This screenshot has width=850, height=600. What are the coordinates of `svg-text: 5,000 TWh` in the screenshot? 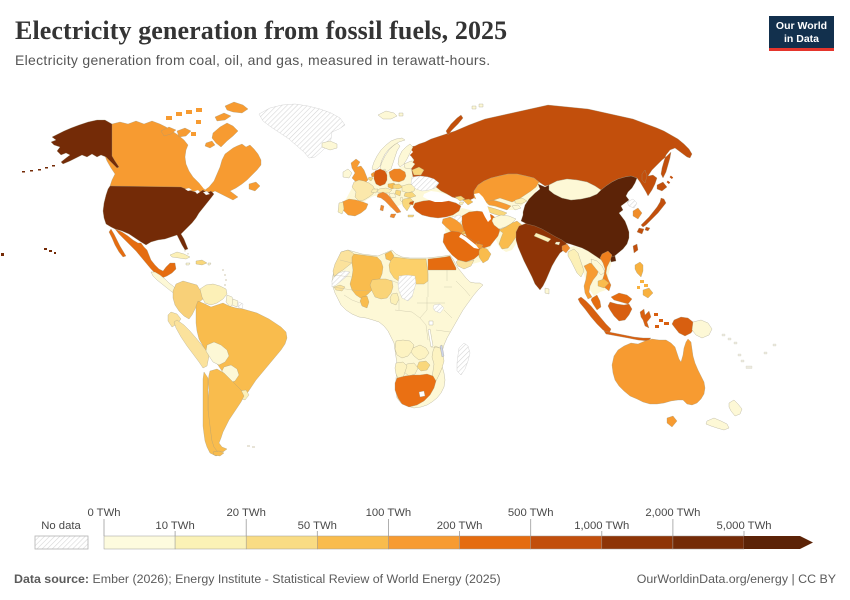 It's located at (743, 526).